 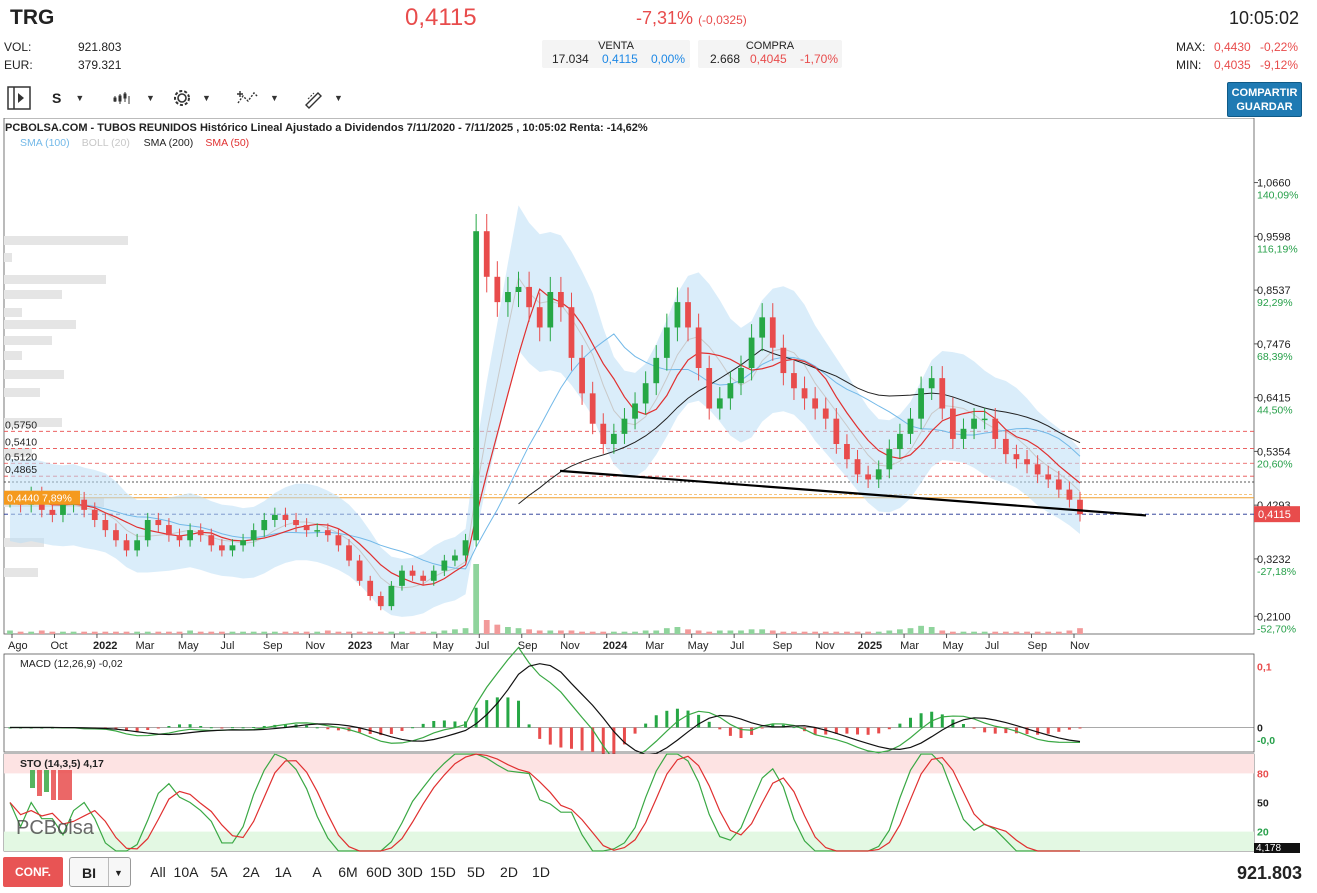 I want to click on range-button-10a: 10A, so click(x=186, y=872).